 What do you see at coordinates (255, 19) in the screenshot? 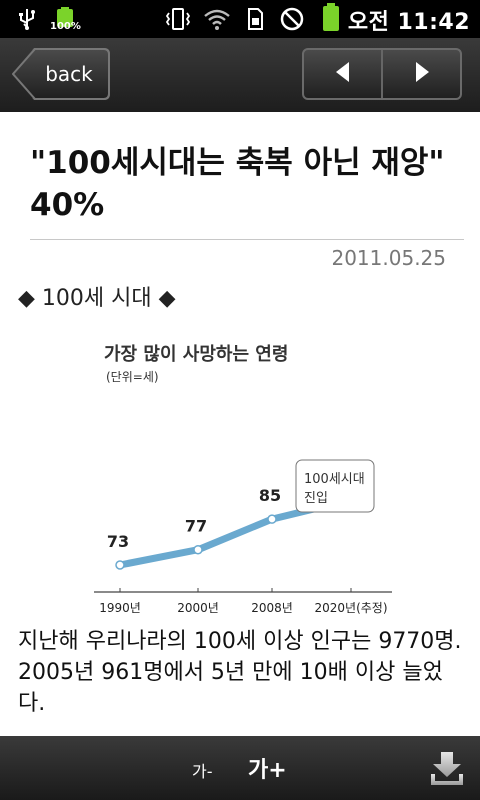
I see `sim-icon` at bounding box center [255, 19].